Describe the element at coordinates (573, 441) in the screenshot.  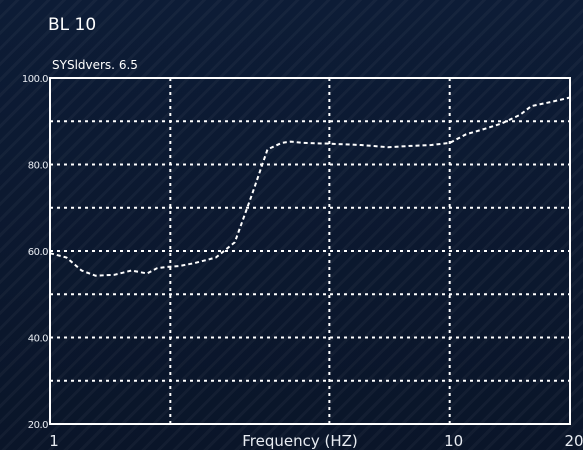
I see `x-tick-label: 20` at that location.